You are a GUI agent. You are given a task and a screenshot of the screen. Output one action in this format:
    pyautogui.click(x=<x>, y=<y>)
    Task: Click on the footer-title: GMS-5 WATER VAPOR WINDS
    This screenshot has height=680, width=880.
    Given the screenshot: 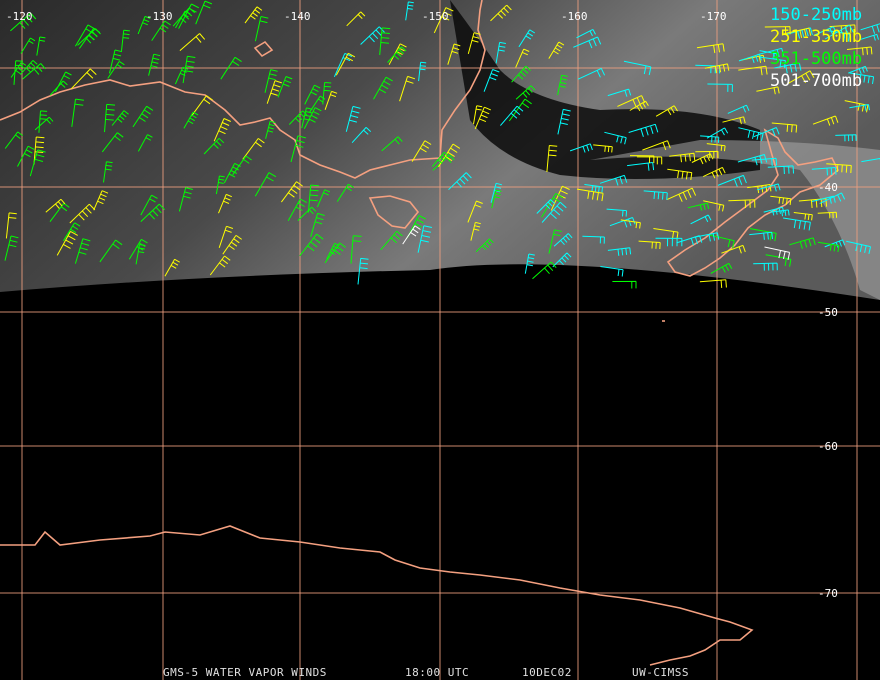 What is the action you would take?
    pyautogui.click(x=245, y=672)
    